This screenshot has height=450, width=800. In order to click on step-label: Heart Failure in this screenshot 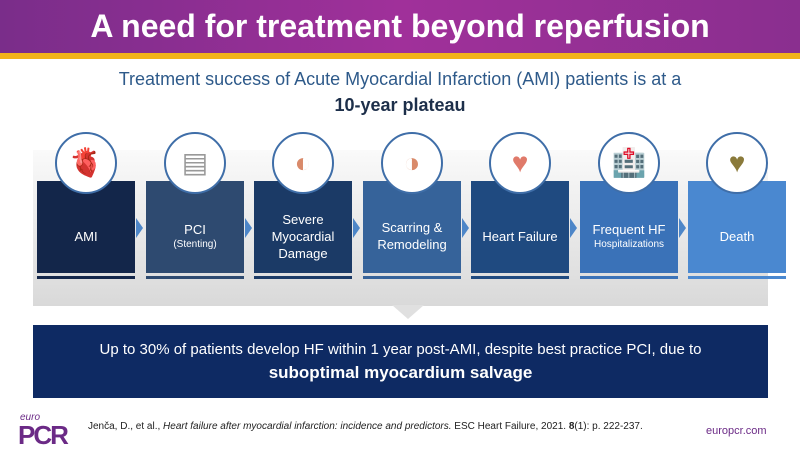, I will do `click(520, 236)`.